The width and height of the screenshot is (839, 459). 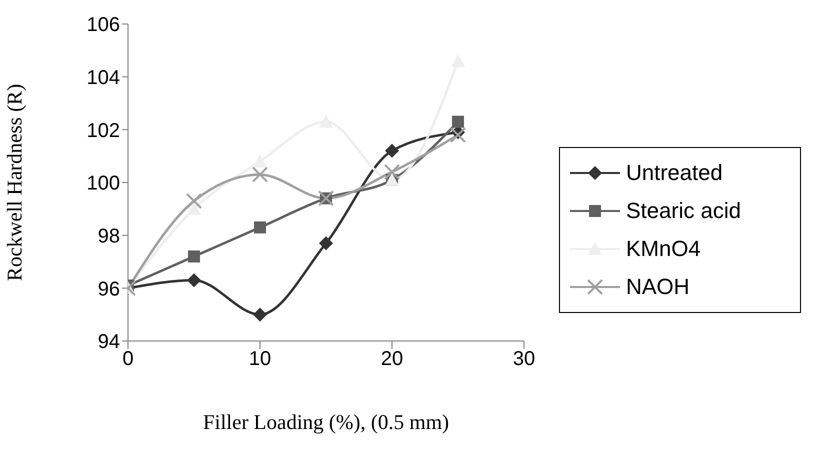 What do you see at coordinates (128, 359) in the screenshot?
I see `x-tick-label: 0` at bounding box center [128, 359].